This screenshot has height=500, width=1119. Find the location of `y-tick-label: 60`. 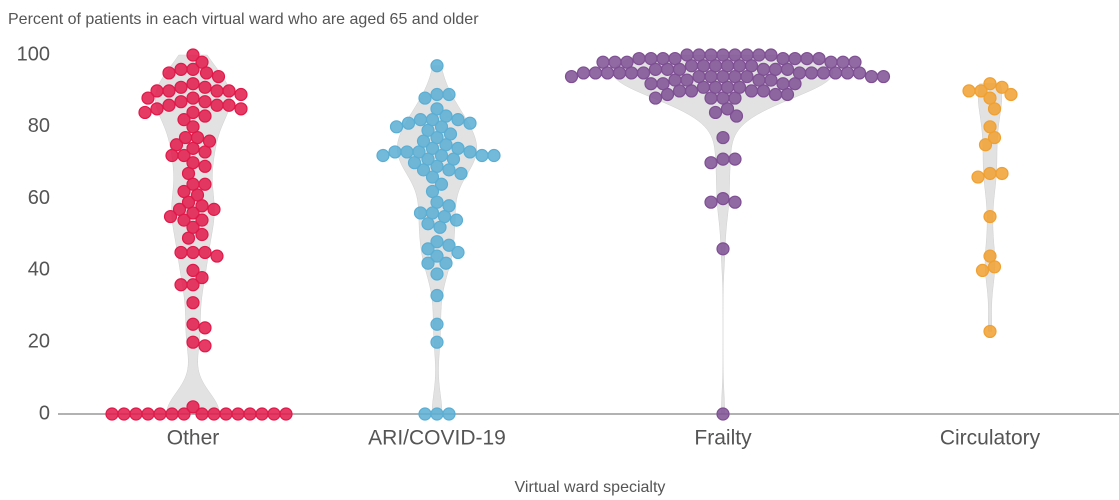

y-tick-label: 60 is located at coordinates (39, 198).